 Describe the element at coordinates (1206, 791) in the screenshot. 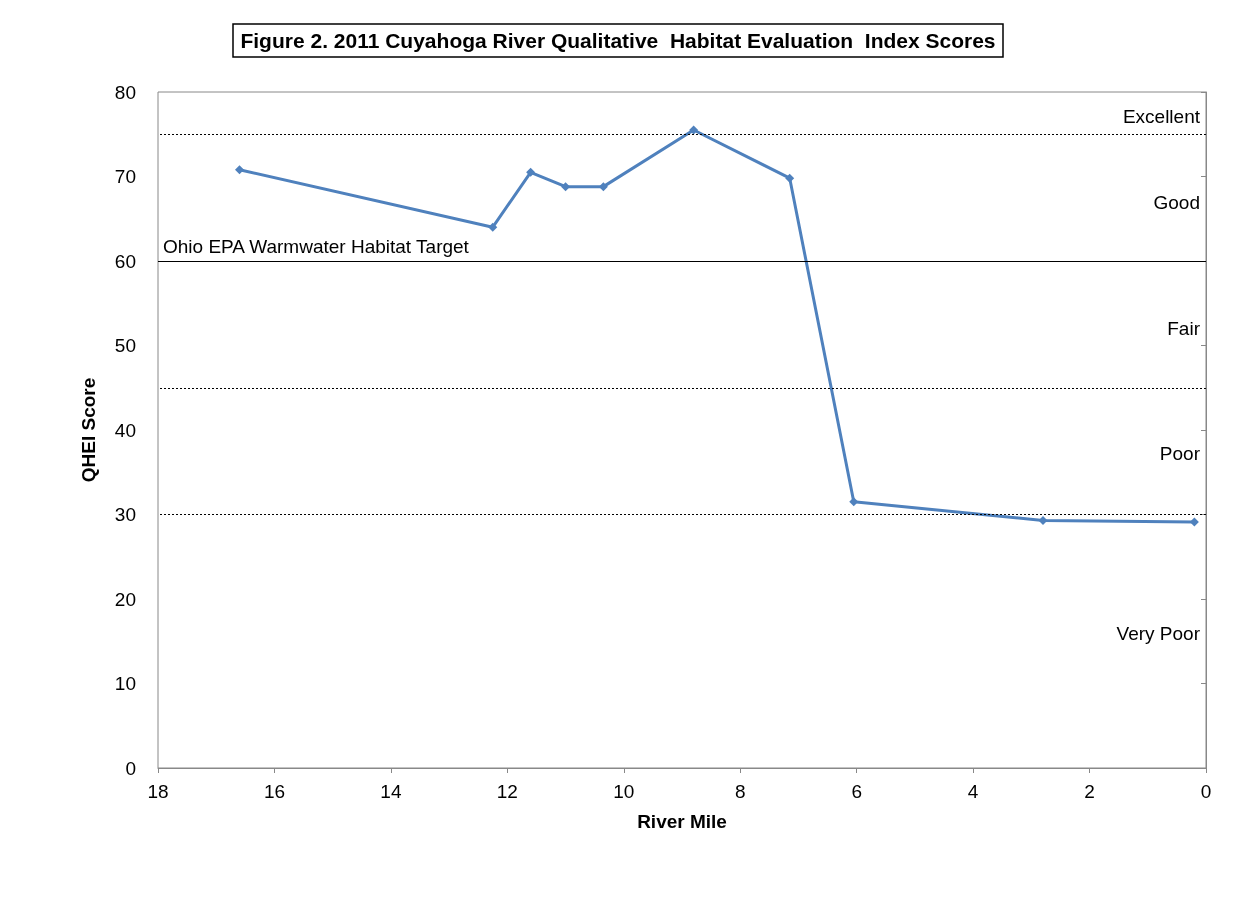

I see `x-tick-label: 0` at that location.